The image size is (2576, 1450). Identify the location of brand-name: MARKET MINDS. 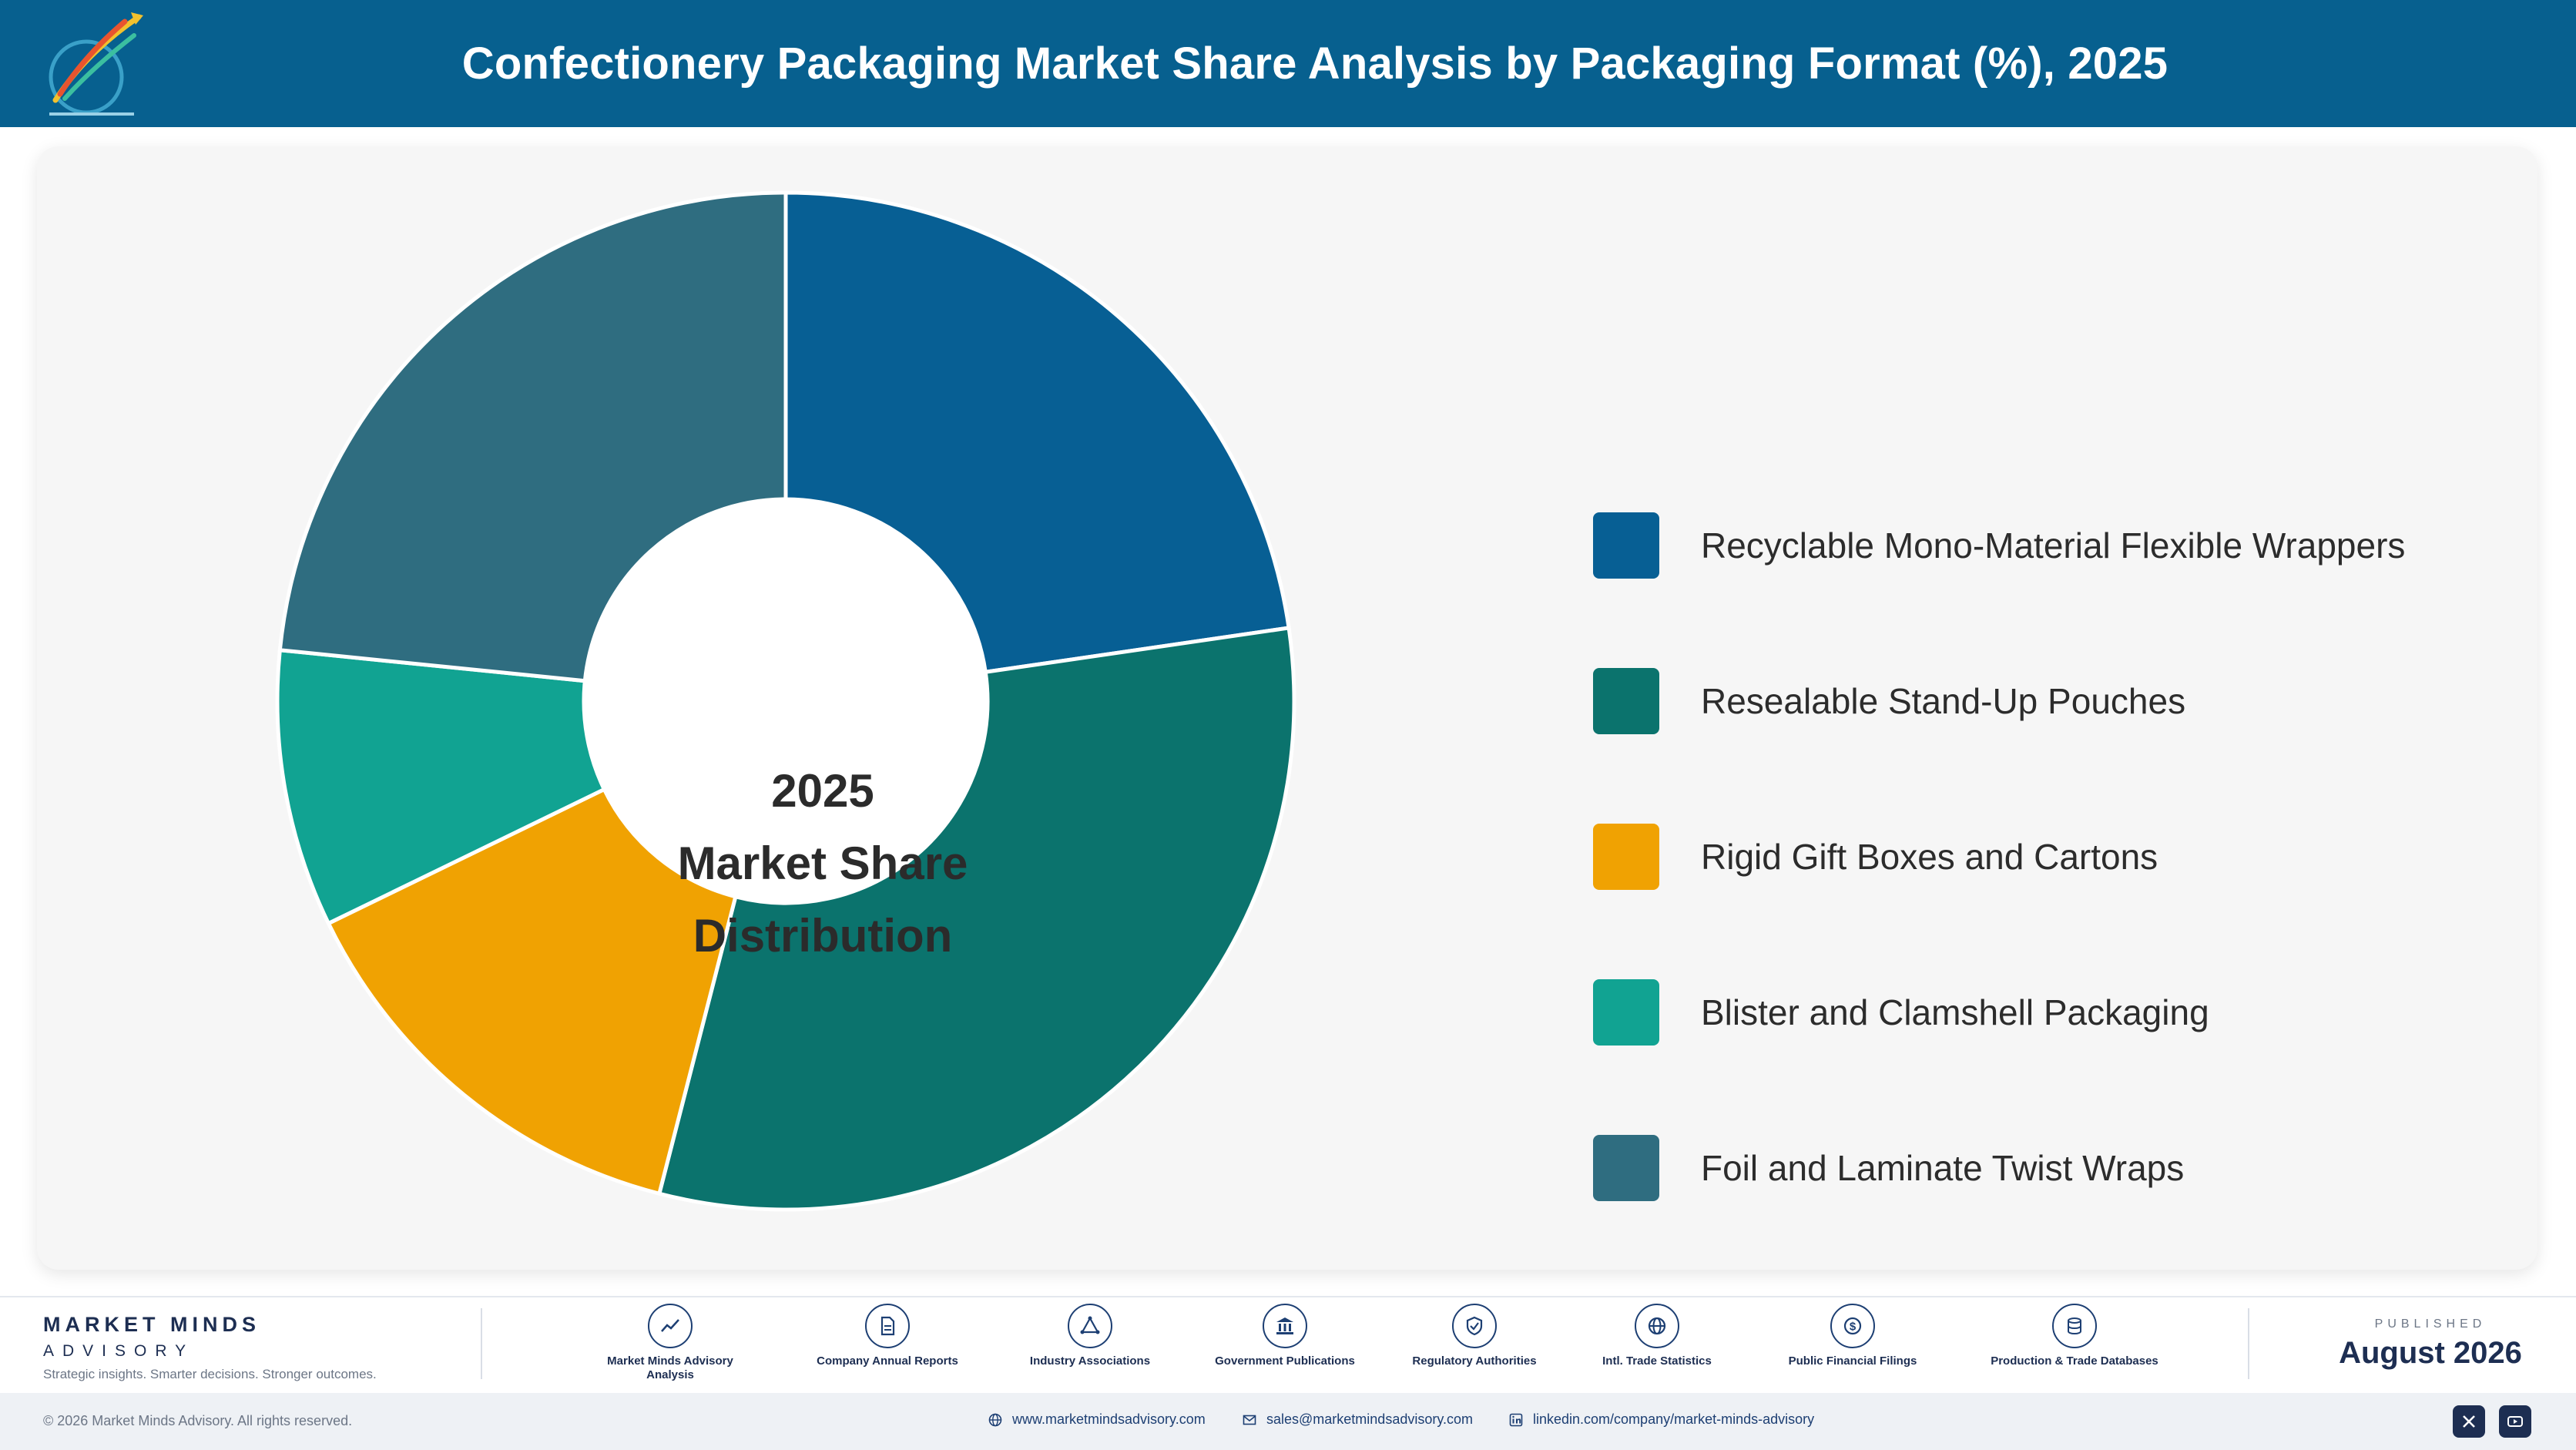
(151, 1324).